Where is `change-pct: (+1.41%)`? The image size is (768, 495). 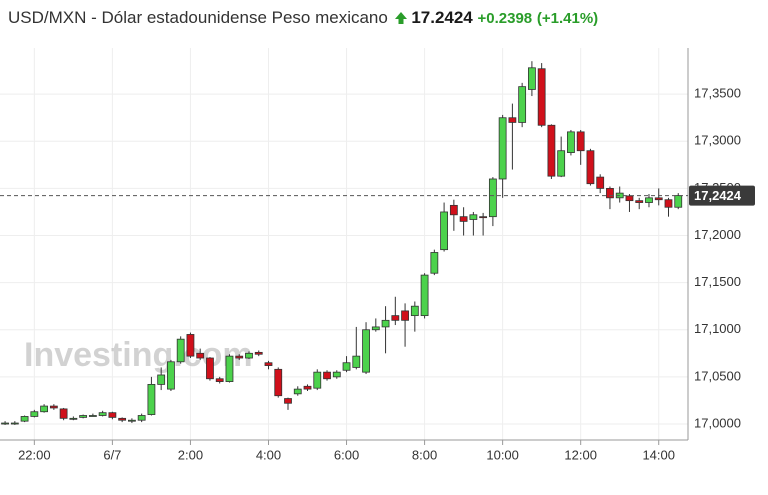 change-pct: (+1.41%) is located at coordinates (567, 18).